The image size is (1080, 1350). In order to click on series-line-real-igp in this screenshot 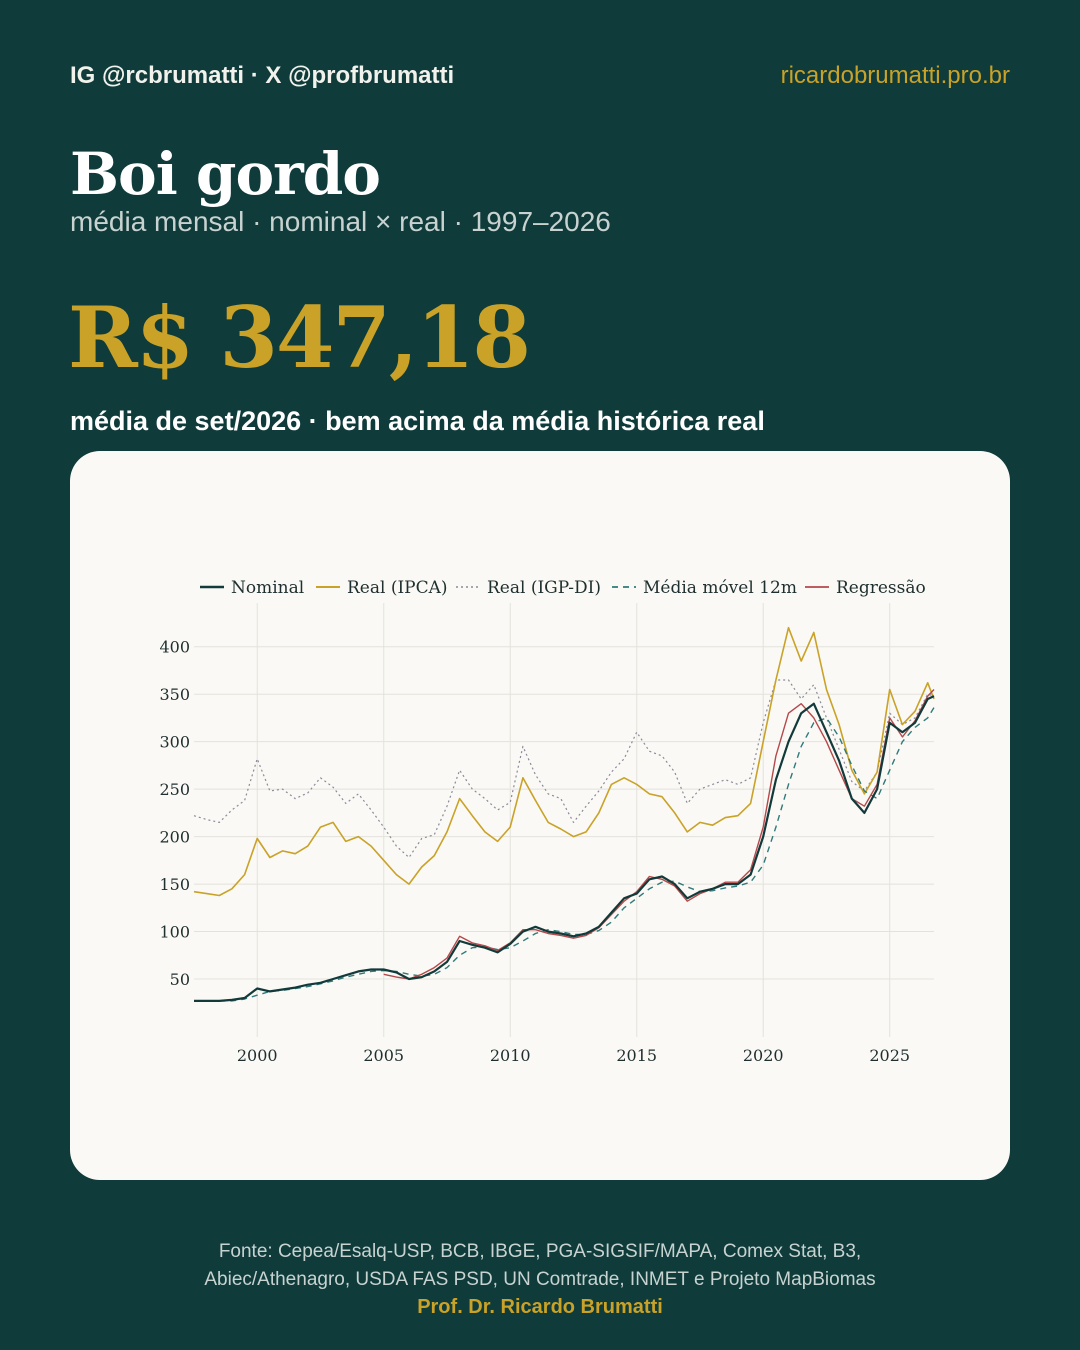, I will do `click(564, 769)`.